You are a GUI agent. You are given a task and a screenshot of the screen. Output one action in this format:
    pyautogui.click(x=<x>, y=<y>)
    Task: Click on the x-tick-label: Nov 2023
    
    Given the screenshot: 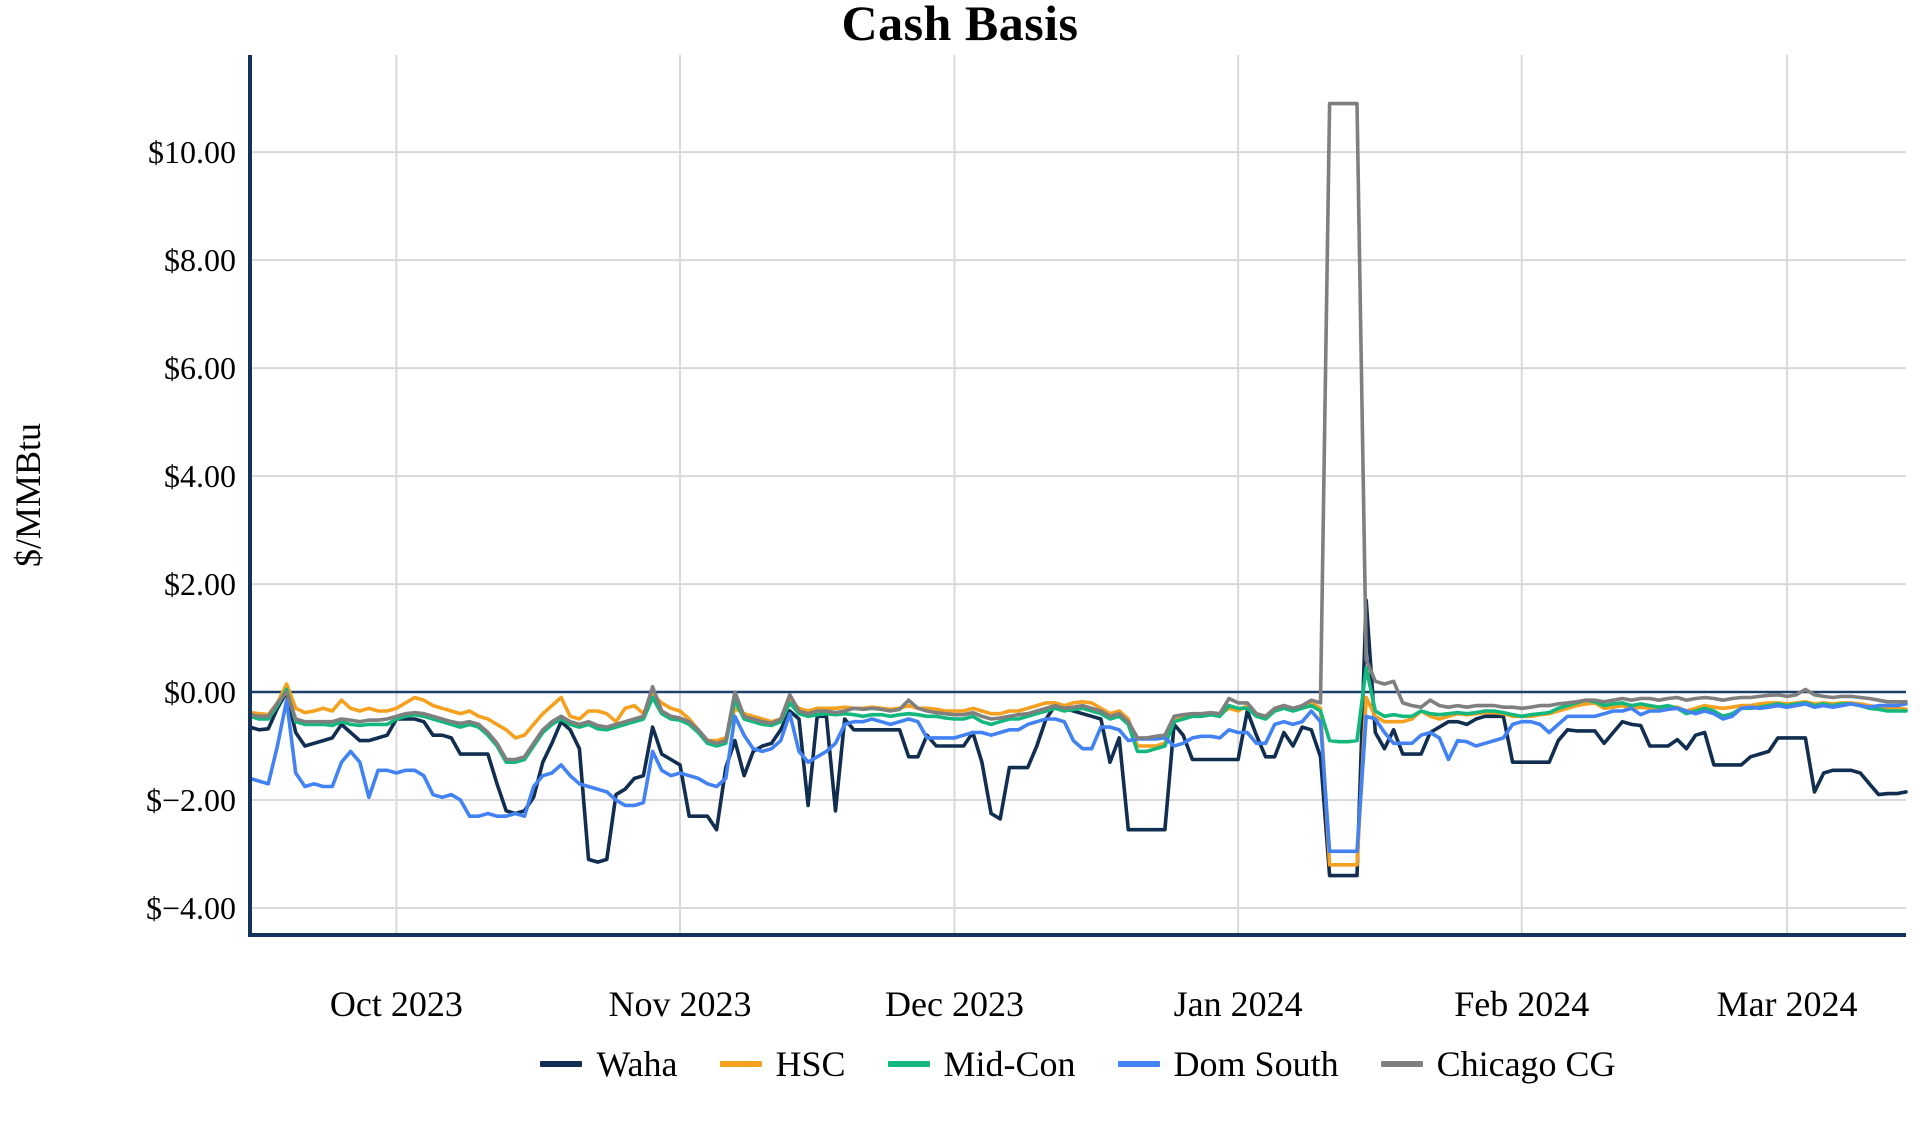 What is the action you would take?
    pyautogui.click(x=680, y=1004)
    